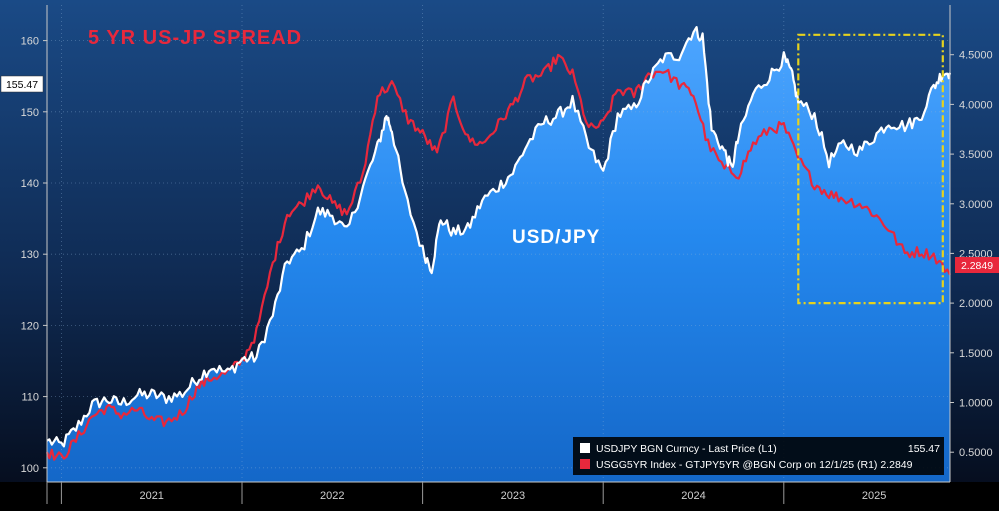  What do you see at coordinates (585, 448) in the screenshot?
I see `legend-swatch-usdjpy` at bounding box center [585, 448].